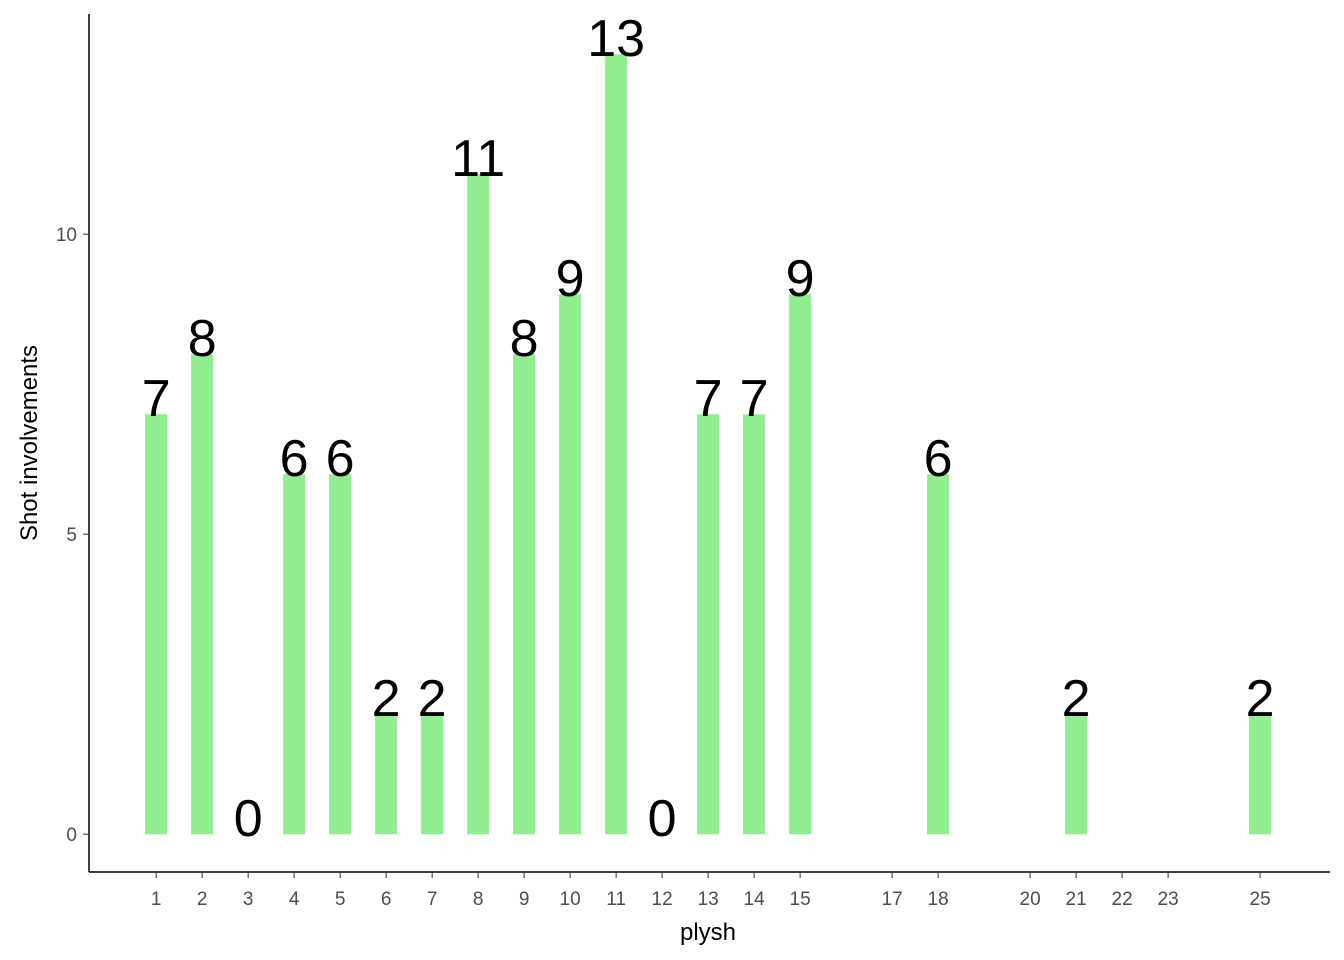 The image size is (1344, 960). What do you see at coordinates (1168, 899) in the screenshot?
I see `x-tick-label: 23` at bounding box center [1168, 899].